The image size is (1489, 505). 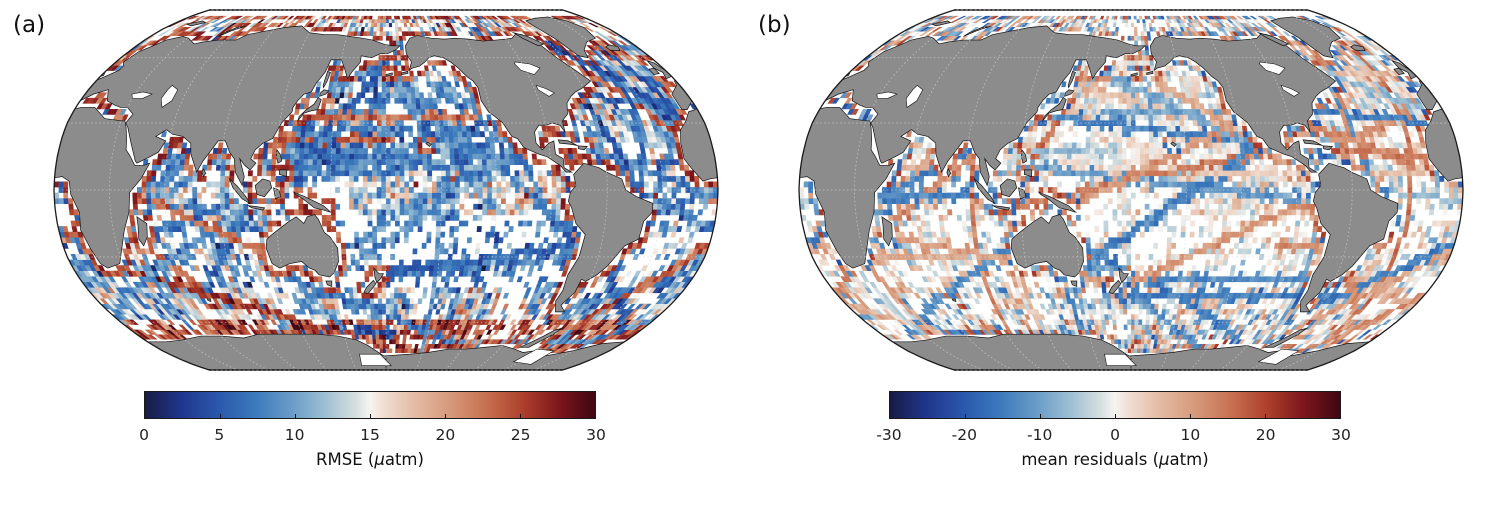 I want to click on colorbar-b-tick-labels: -30 -20 -10 0 10 20 30, so click(x=1113, y=436).